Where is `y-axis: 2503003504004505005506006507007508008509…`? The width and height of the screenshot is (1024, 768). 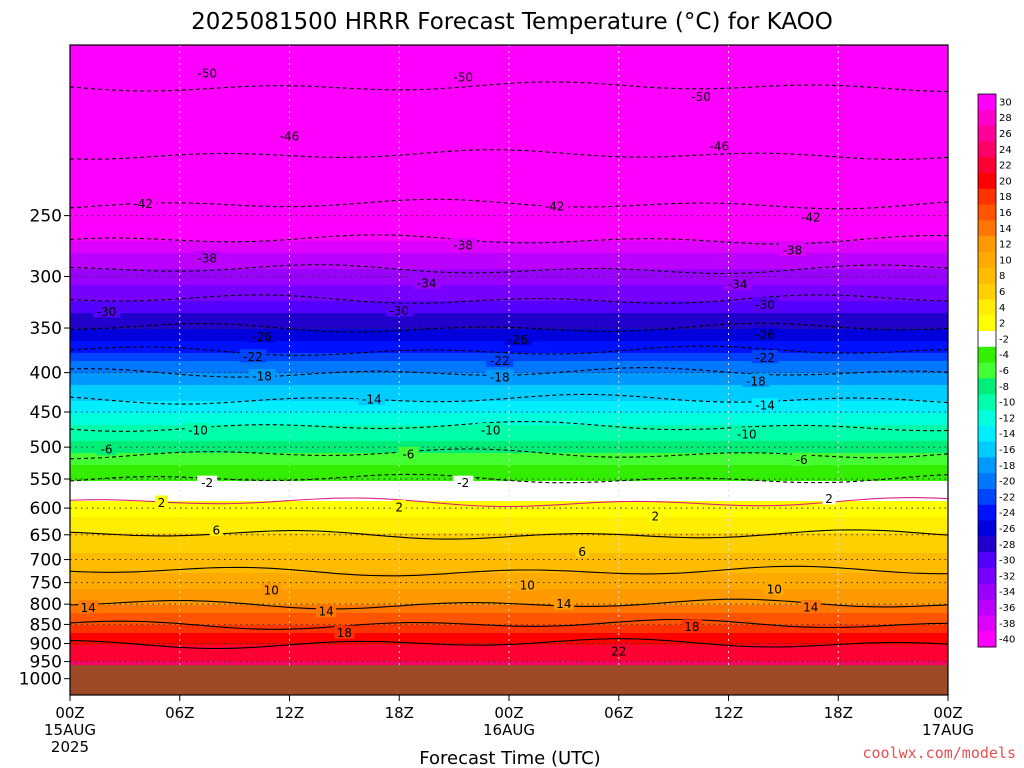 y-axis: 2503003504004505005506006507007508008509… is located at coordinates (44, 448).